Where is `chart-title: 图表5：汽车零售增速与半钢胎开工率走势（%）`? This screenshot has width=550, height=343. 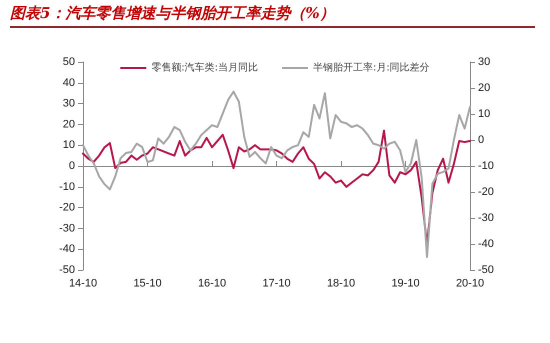
chart-title: 图表5：汽车零售增速与半钢胎开工率走势（%） is located at coordinates (272, 16).